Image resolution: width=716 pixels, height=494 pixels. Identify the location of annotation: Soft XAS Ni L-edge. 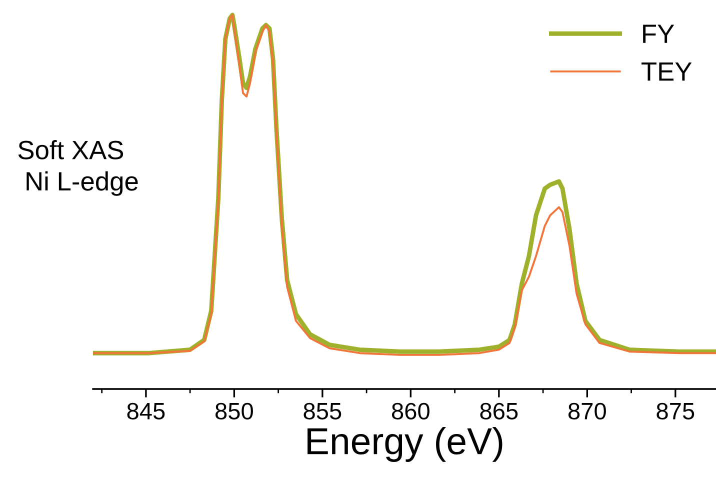
(78, 168).